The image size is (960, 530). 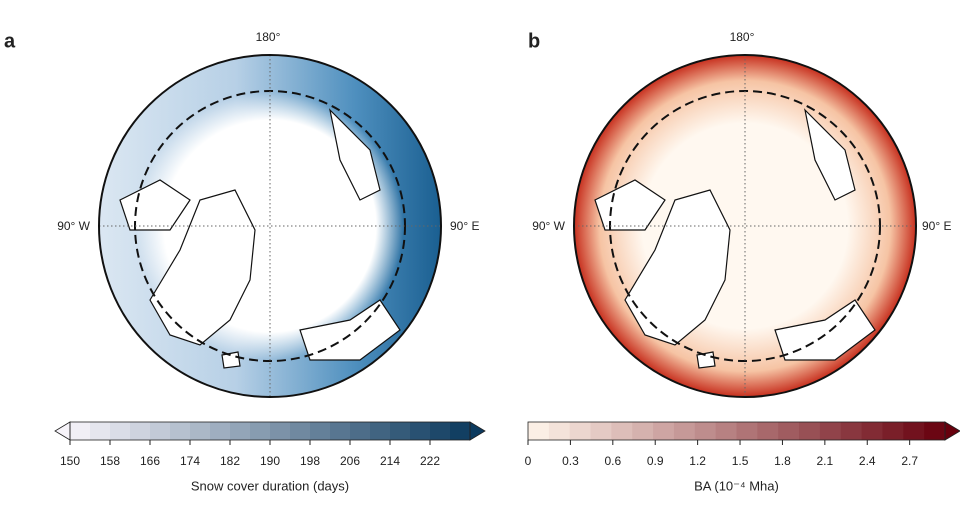 I want to click on panel-label: a, so click(x=10, y=41).